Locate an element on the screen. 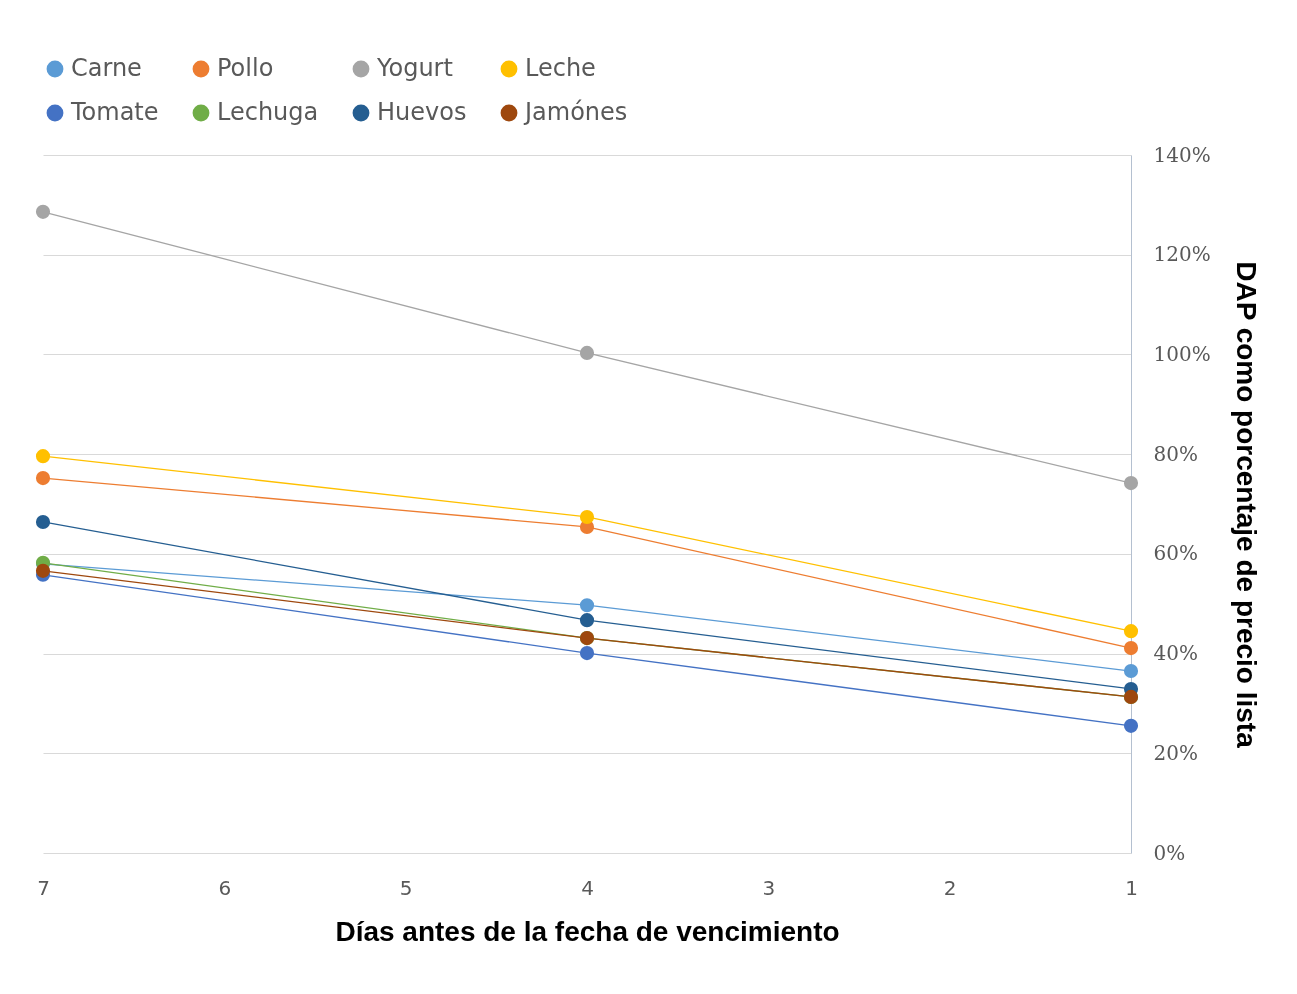 The height and width of the screenshot is (994, 1297). x-tick-label: 5 is located at coordinates (406, 887).